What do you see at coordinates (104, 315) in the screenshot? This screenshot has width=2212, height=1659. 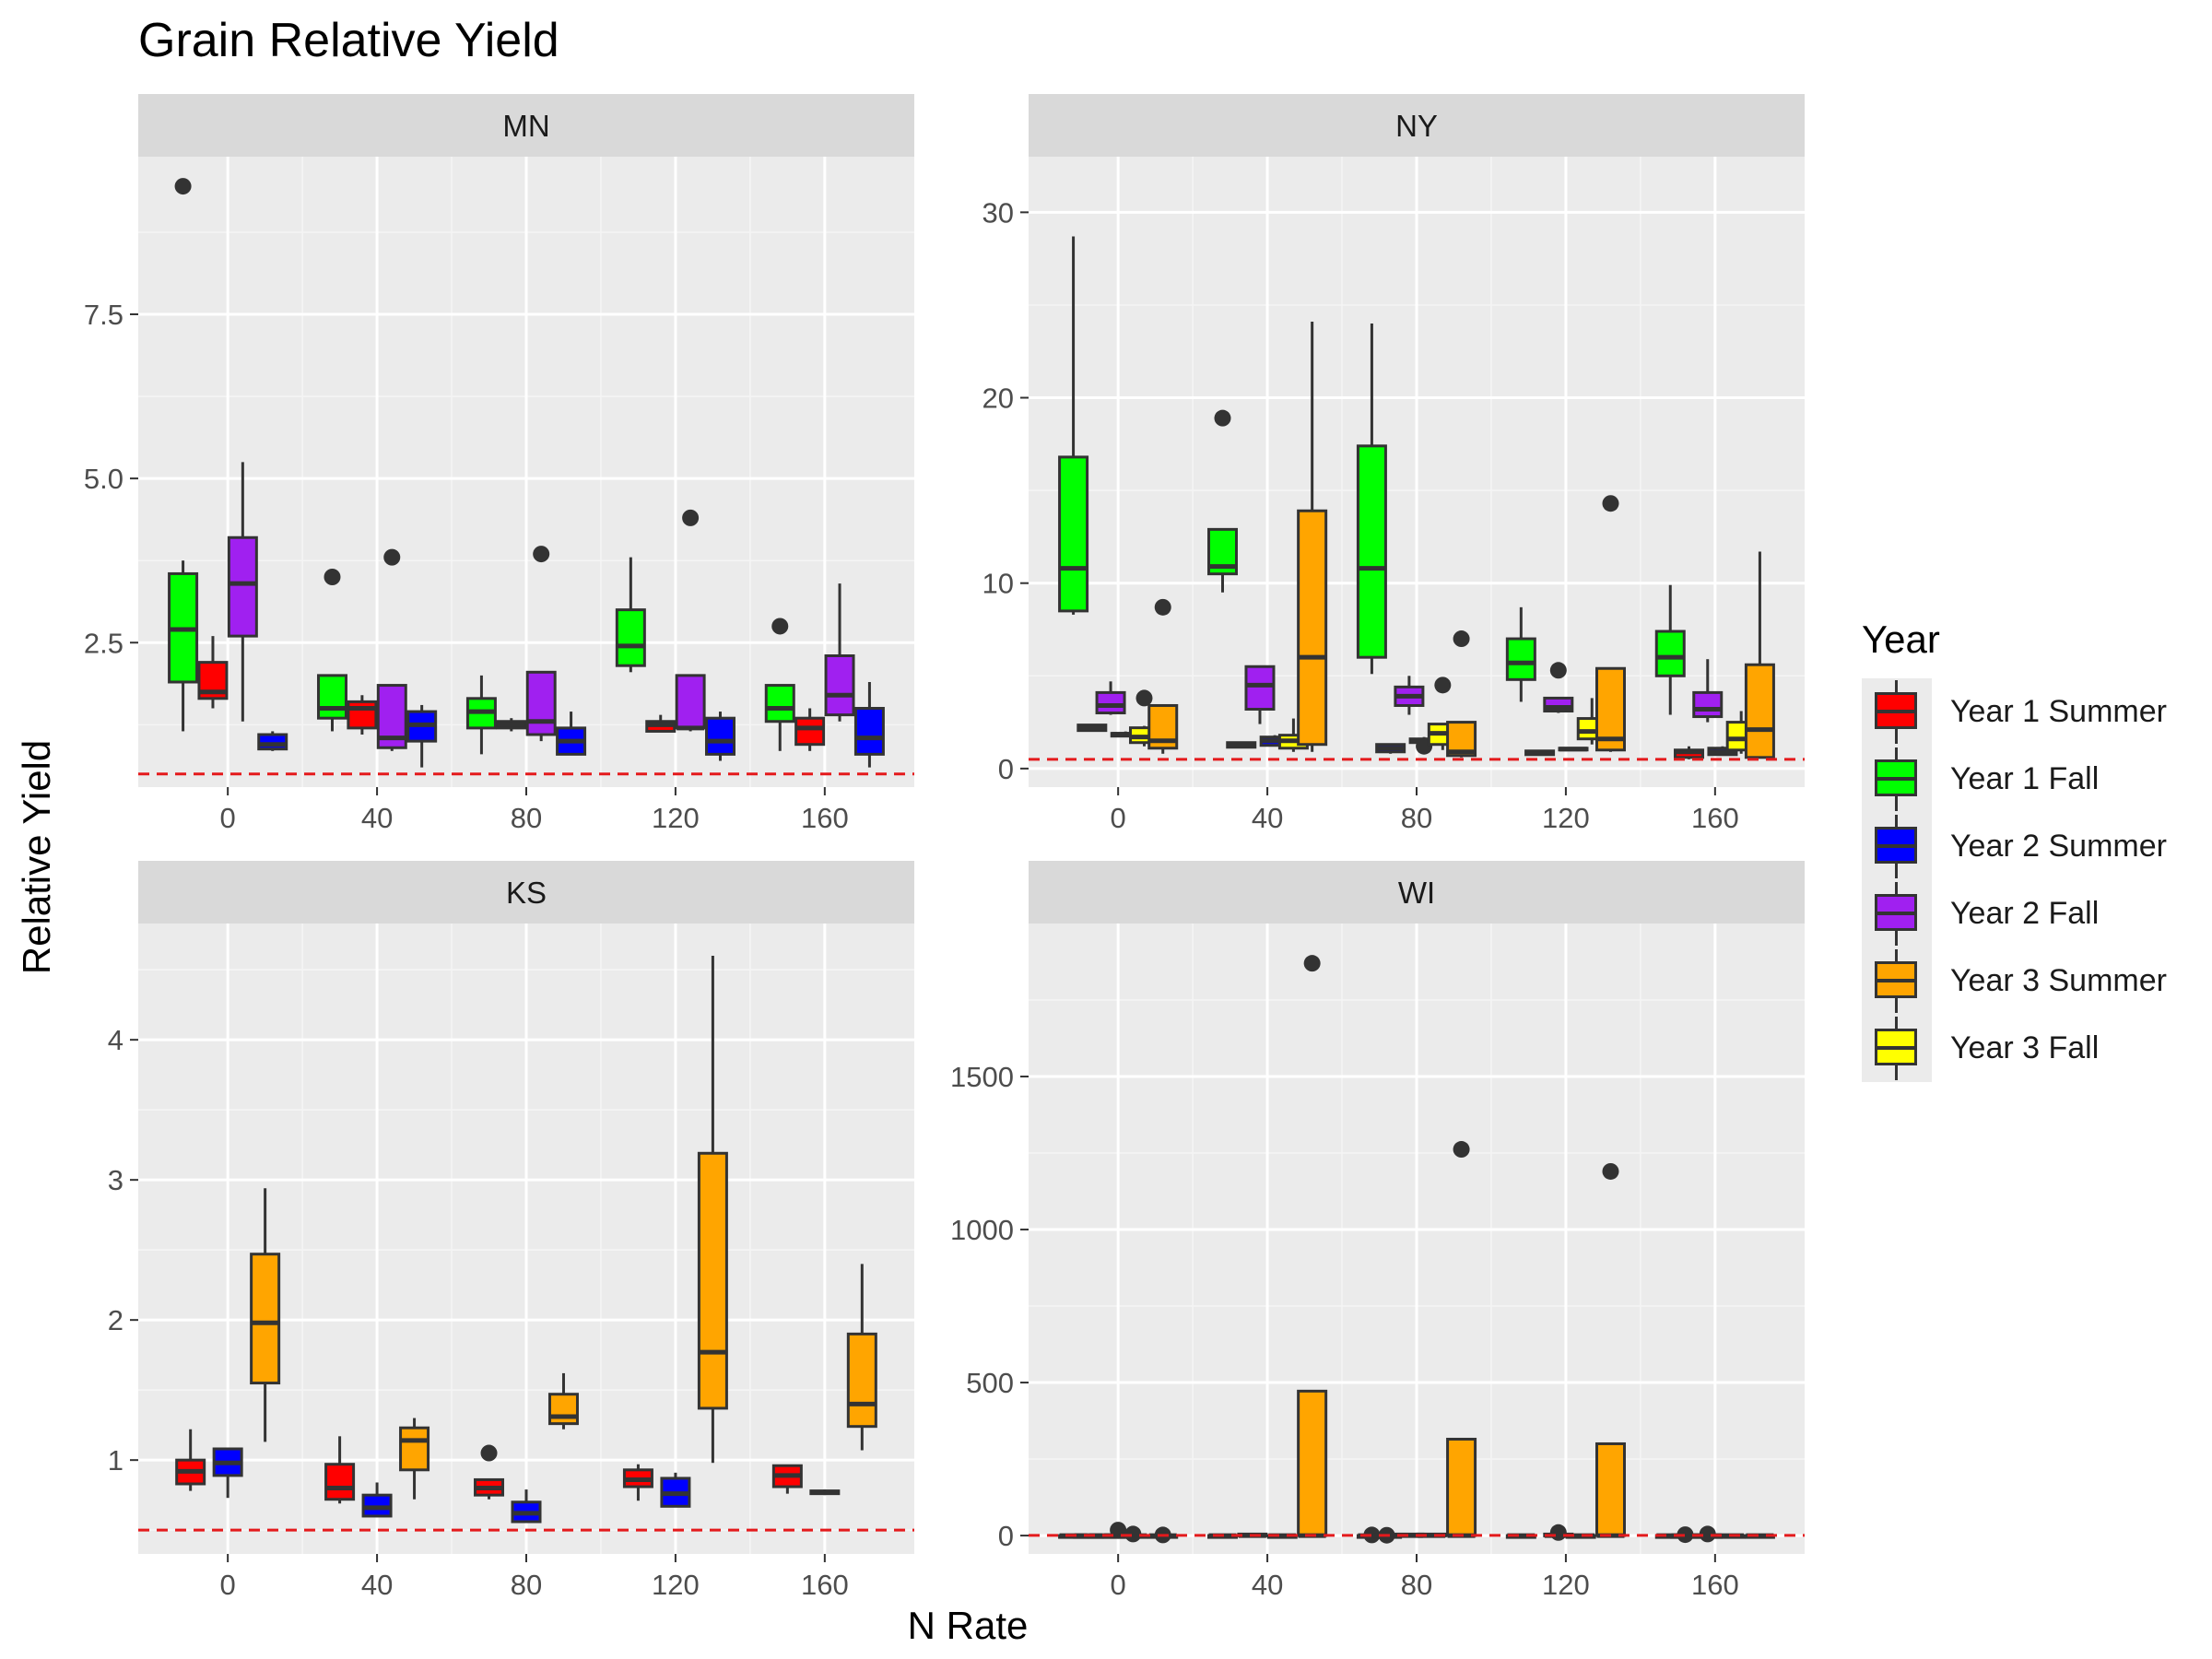 I see `y-tick-label: 7.5` at bounding box center [104, 315].